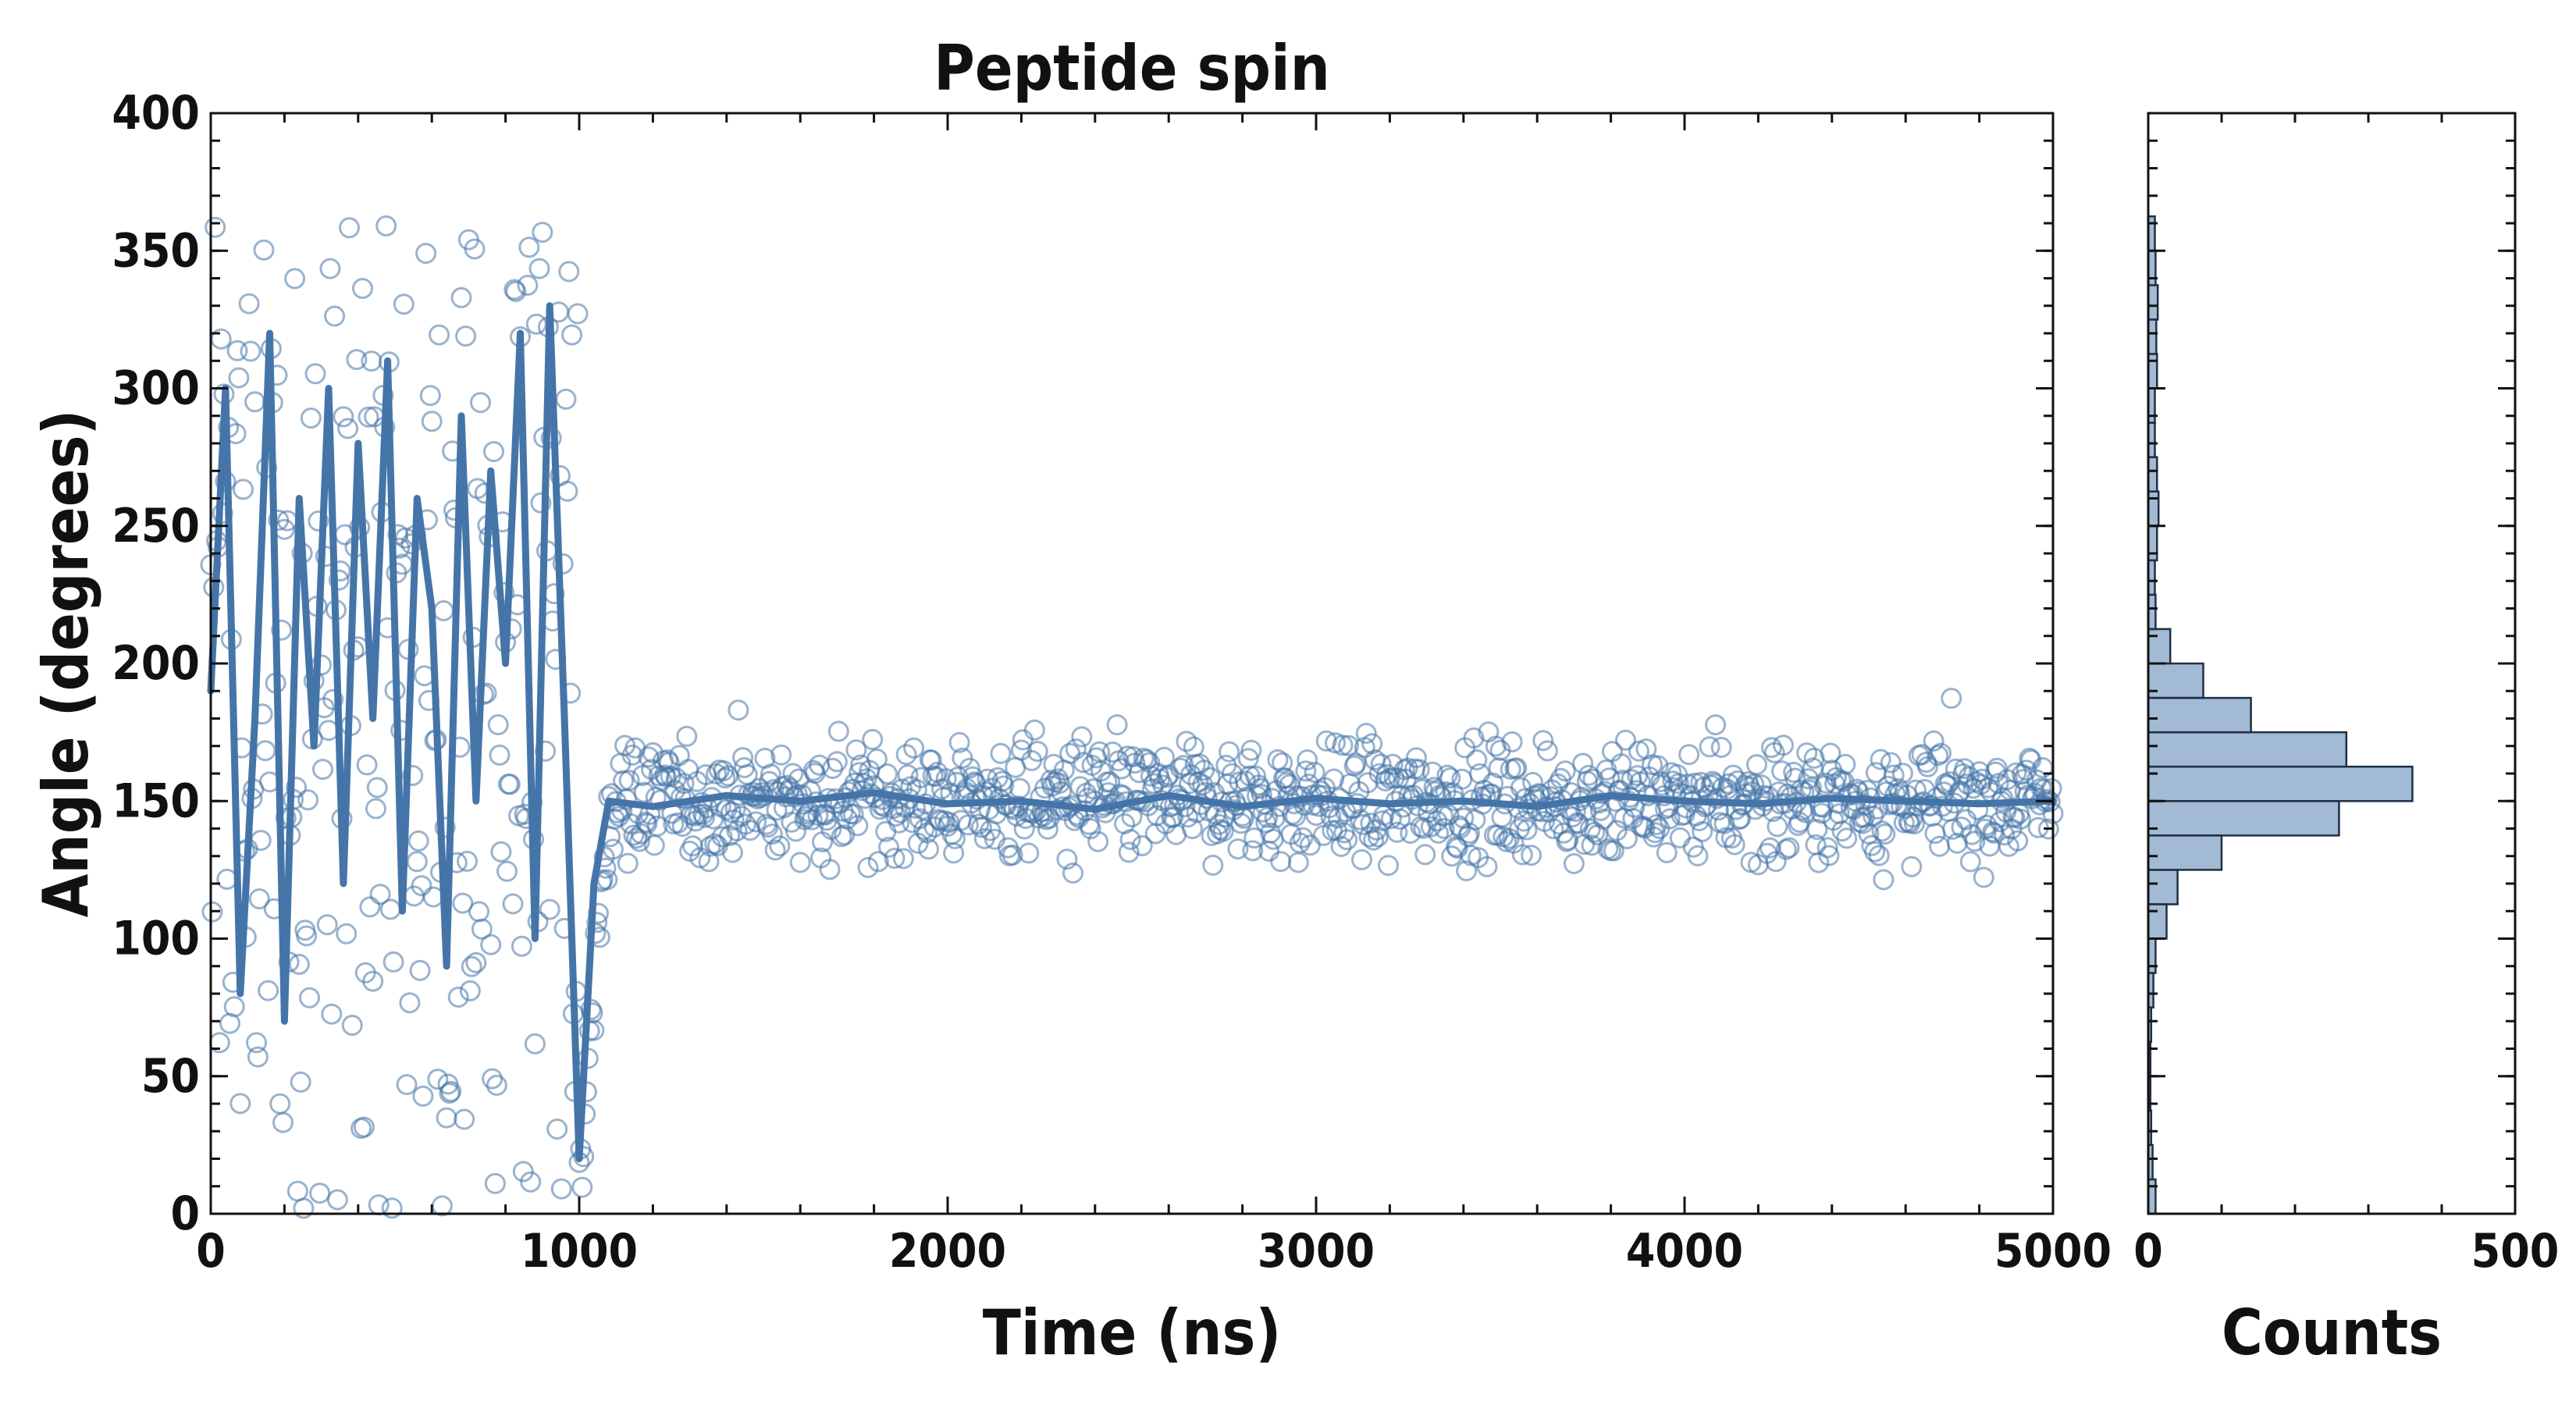  What do you see at coordinates (1132, 68) in the screenshot?
I see `main-chart-title: Peptide spin` at bounding box center [1132, 68].